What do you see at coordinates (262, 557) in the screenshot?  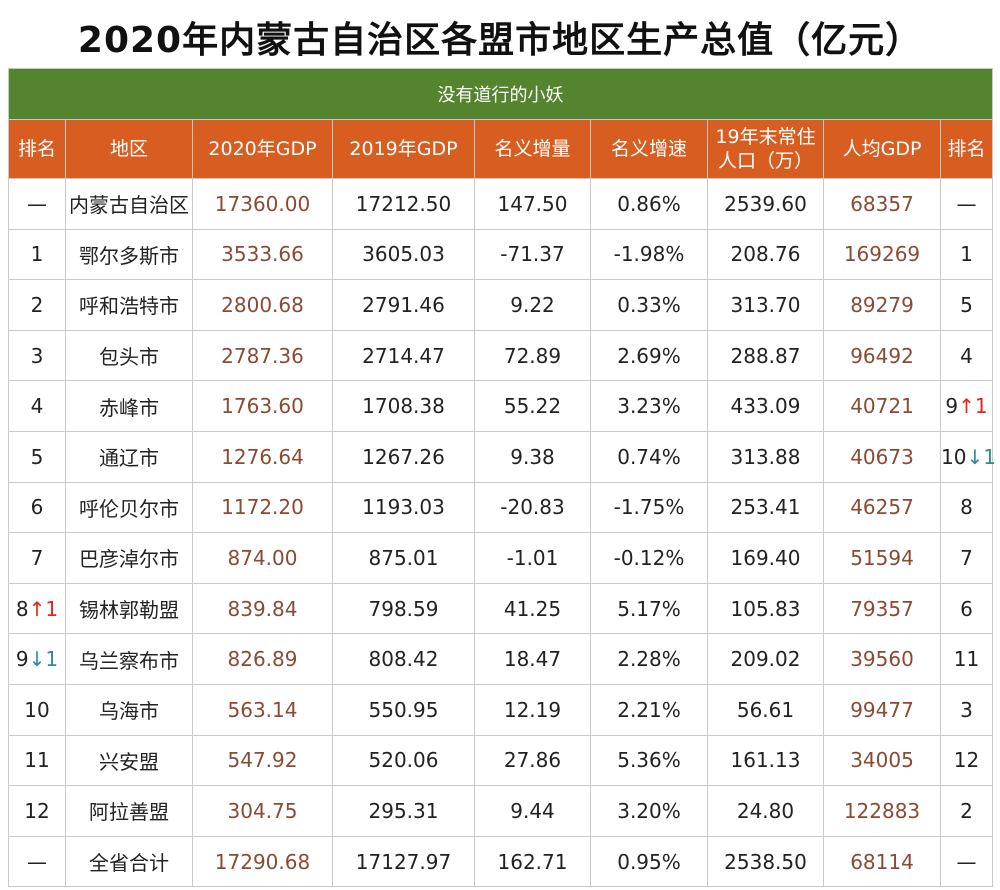 I see `gdp-2020-value: 874.00` at bounding box center [262, 557].